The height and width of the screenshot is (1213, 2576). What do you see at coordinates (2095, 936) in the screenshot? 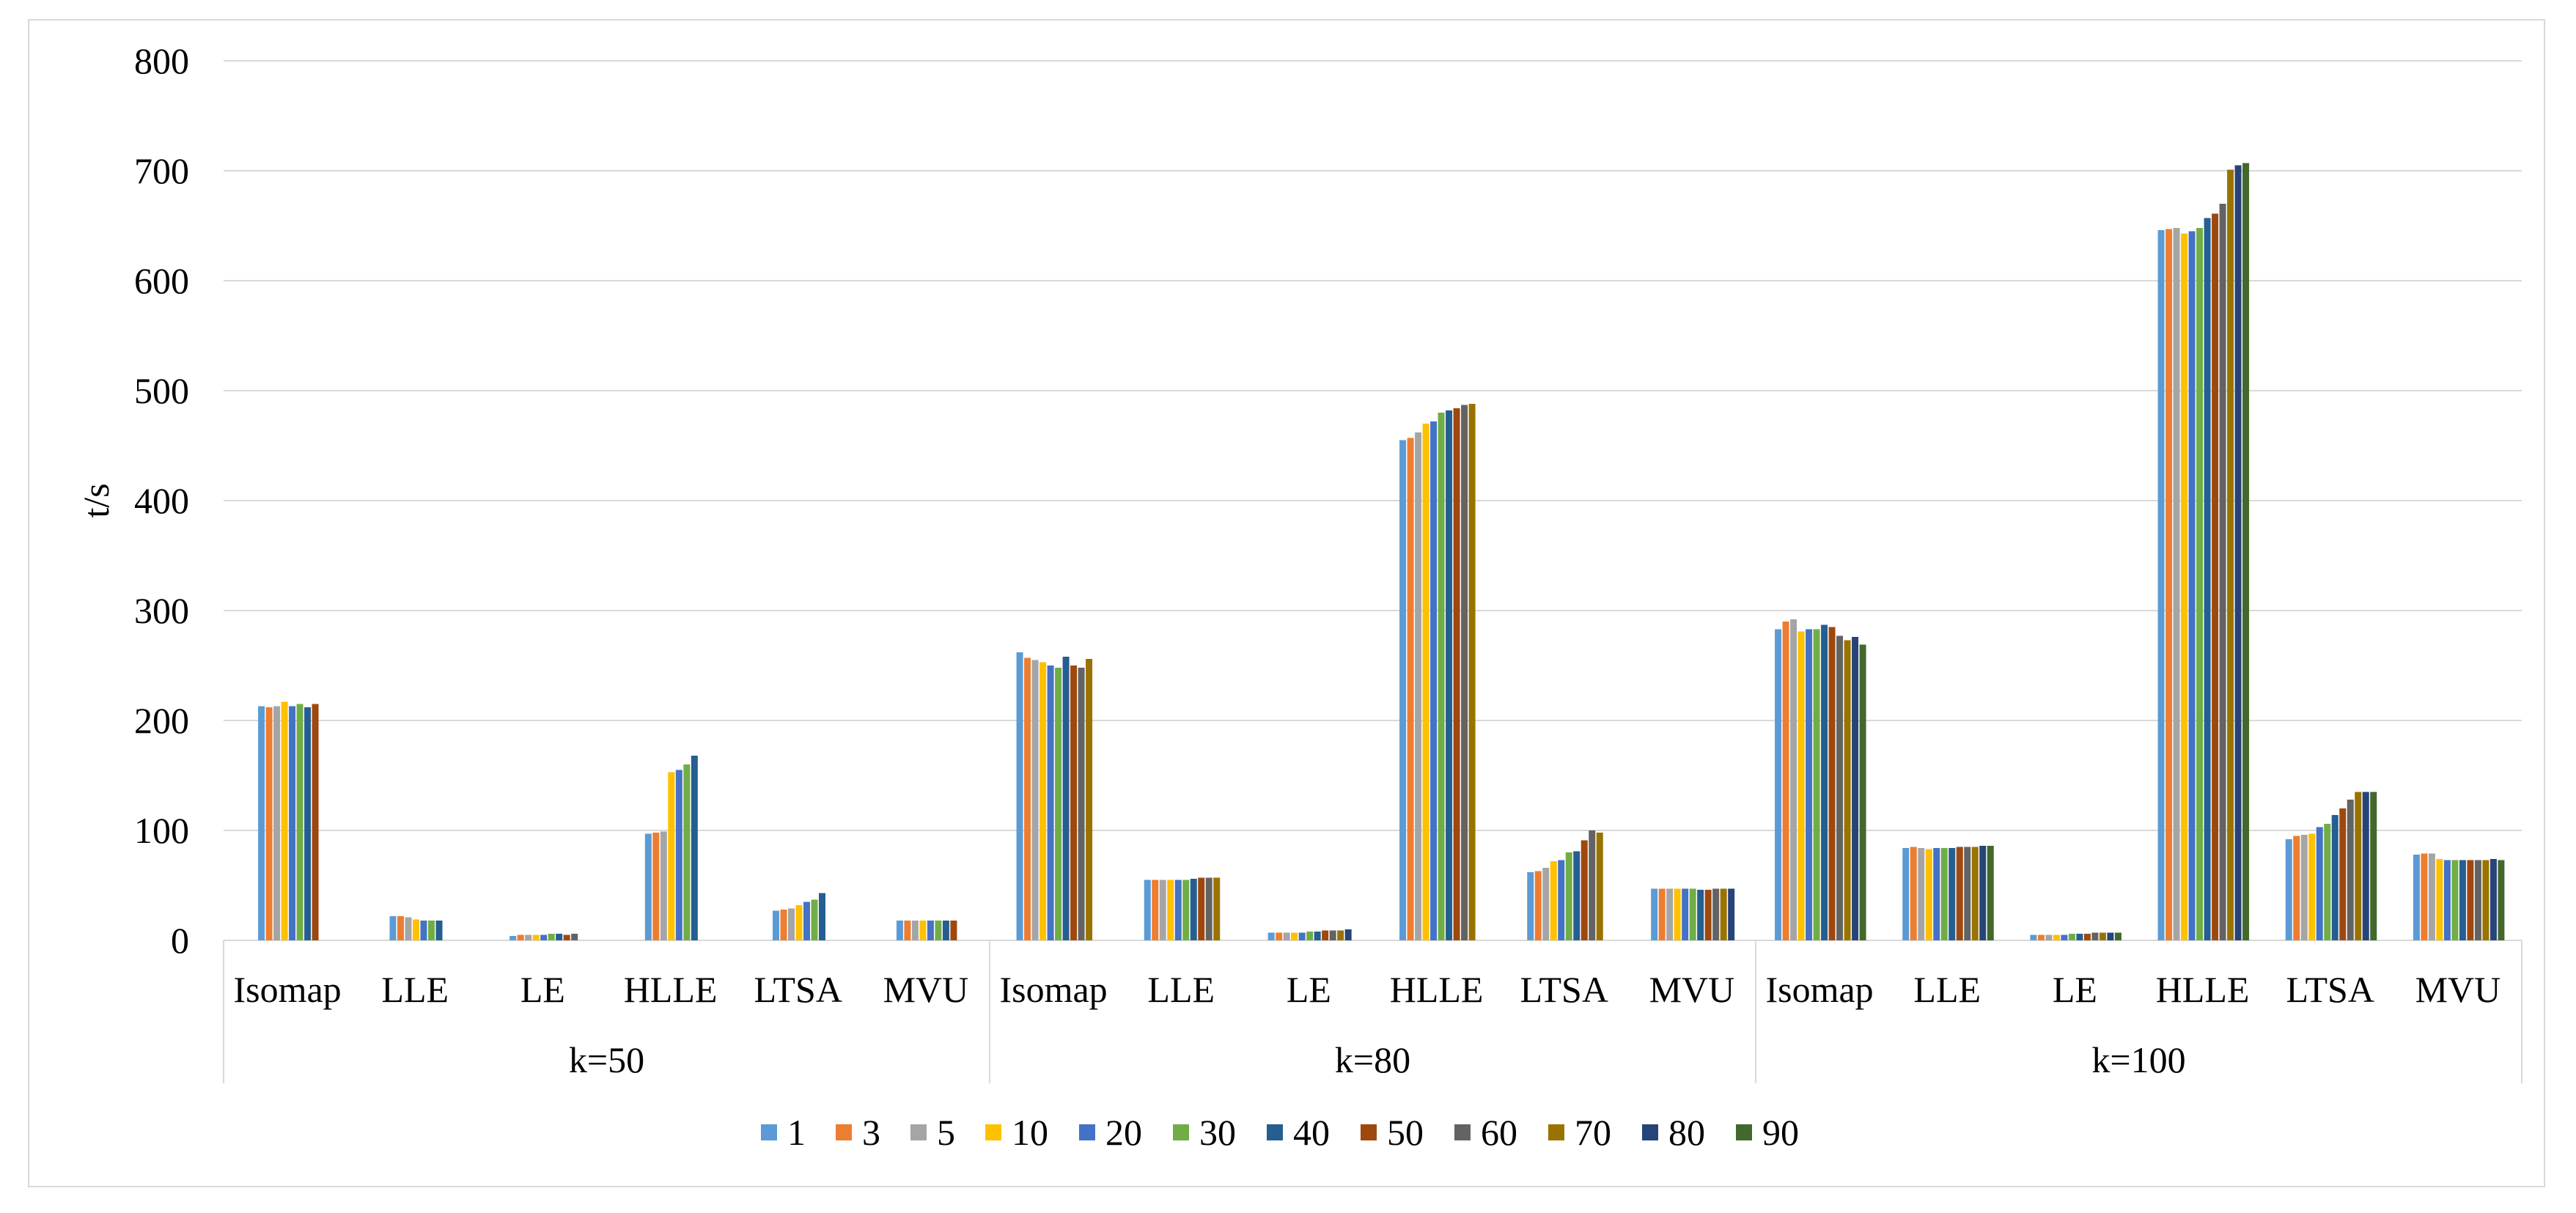
I see `bar-k=100-LE-series-60` at bounding box center [2095, 936].